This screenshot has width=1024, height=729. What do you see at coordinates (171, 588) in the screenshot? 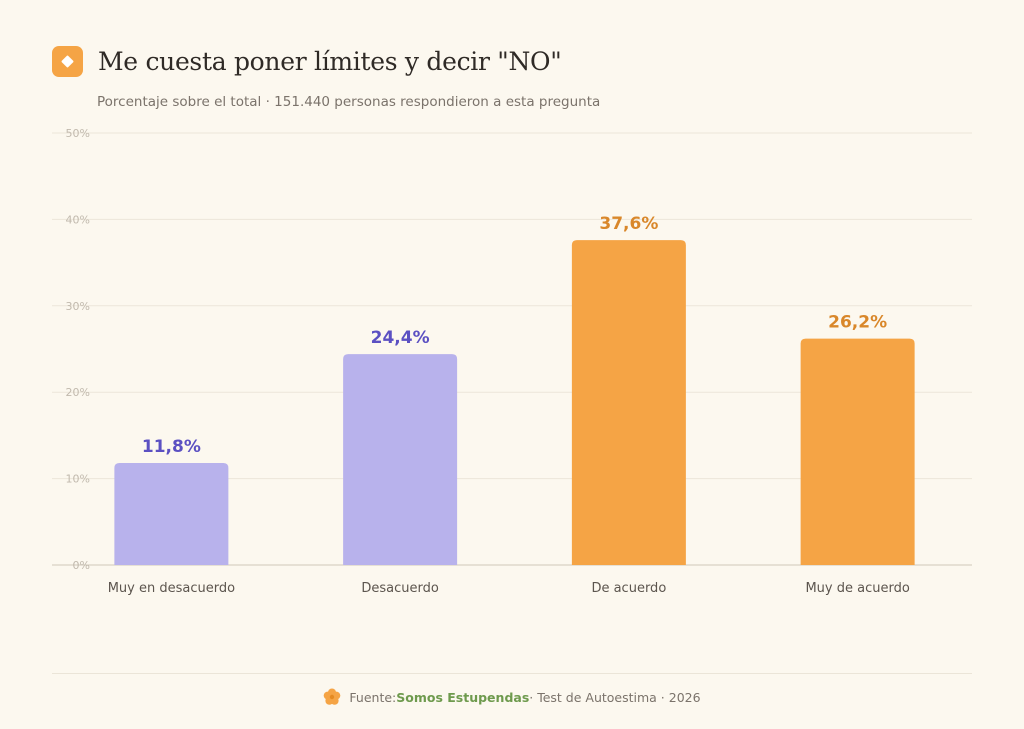
I see `x-tick-label: Muy en desacuerdo` at bounding box center [171, 588].